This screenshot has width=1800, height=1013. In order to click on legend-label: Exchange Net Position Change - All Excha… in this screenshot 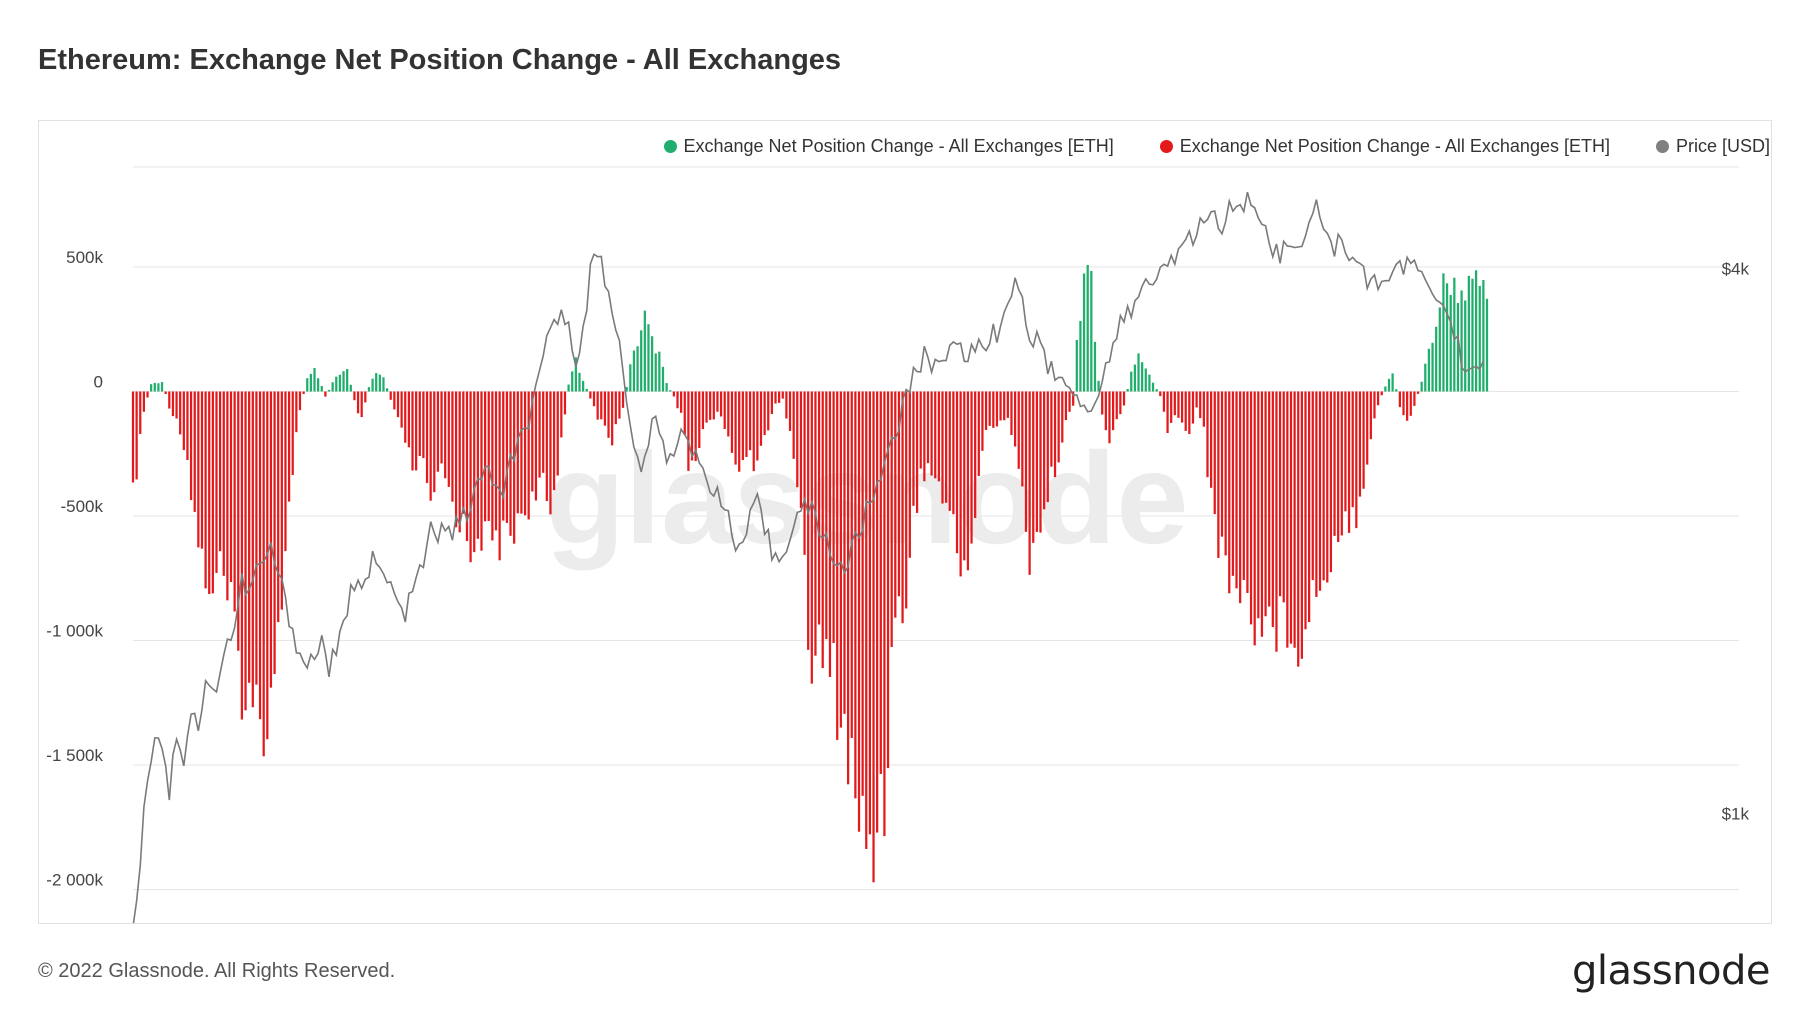, I will do `click(898, 146)`.